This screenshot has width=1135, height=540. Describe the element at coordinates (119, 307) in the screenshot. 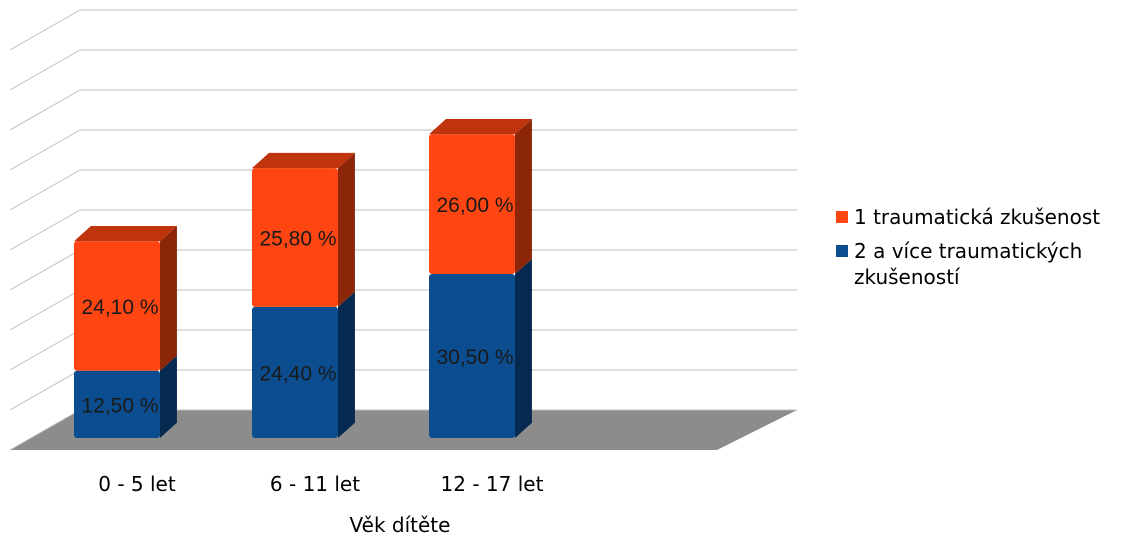

I see `data-label: 24,10 %` at that location.